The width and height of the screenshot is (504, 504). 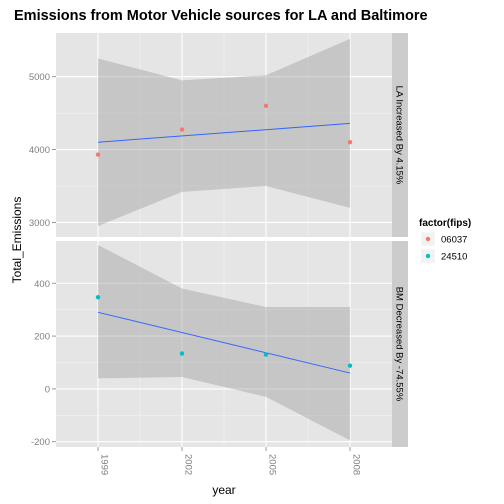 What do you see at coordinates (47, 389) in the screenshot?
I see `y-tick-label: 0` at bounding box center [47, 389].